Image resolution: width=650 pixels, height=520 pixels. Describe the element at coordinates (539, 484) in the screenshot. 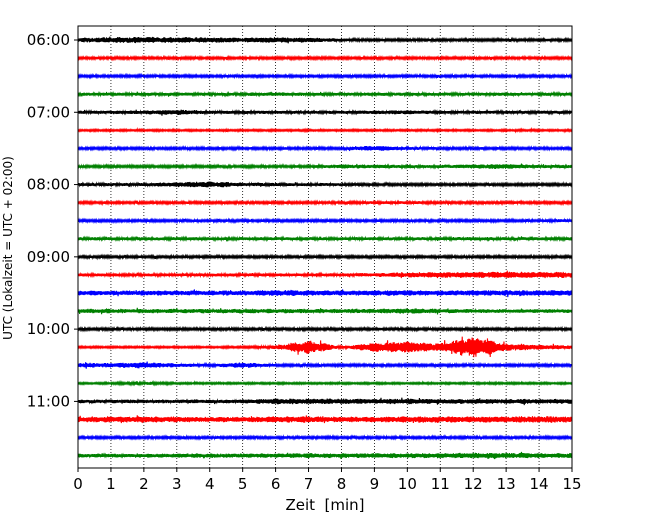

I see `x-tick-label: 14` at that location.